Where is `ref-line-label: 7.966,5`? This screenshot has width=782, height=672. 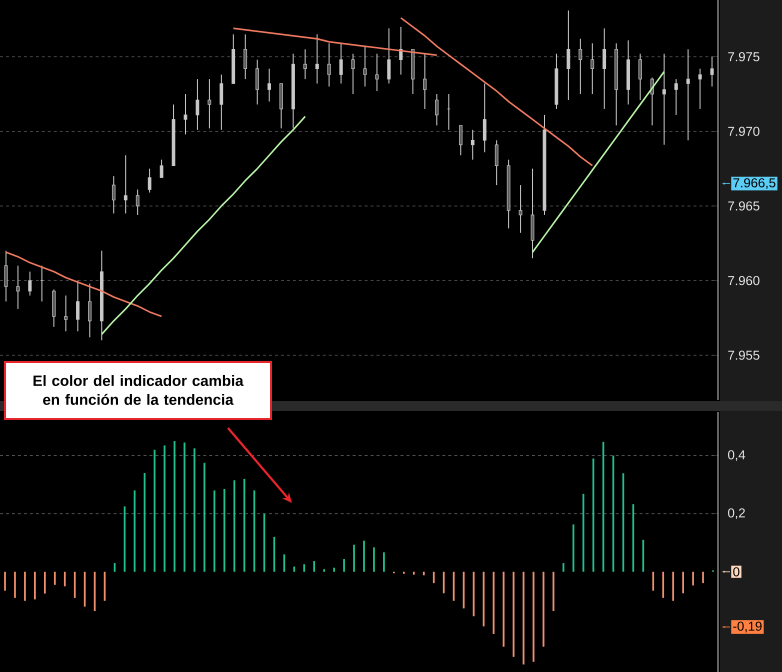 ref-line-label: 7.966,5 is located at coordinates (754, 183).